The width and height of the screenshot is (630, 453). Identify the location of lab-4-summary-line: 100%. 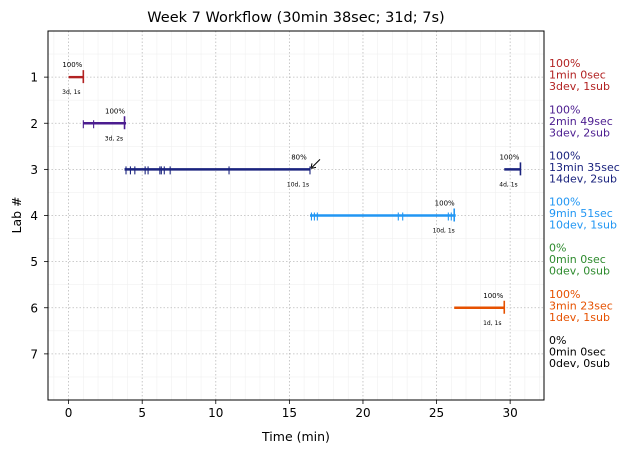
(564, 202).